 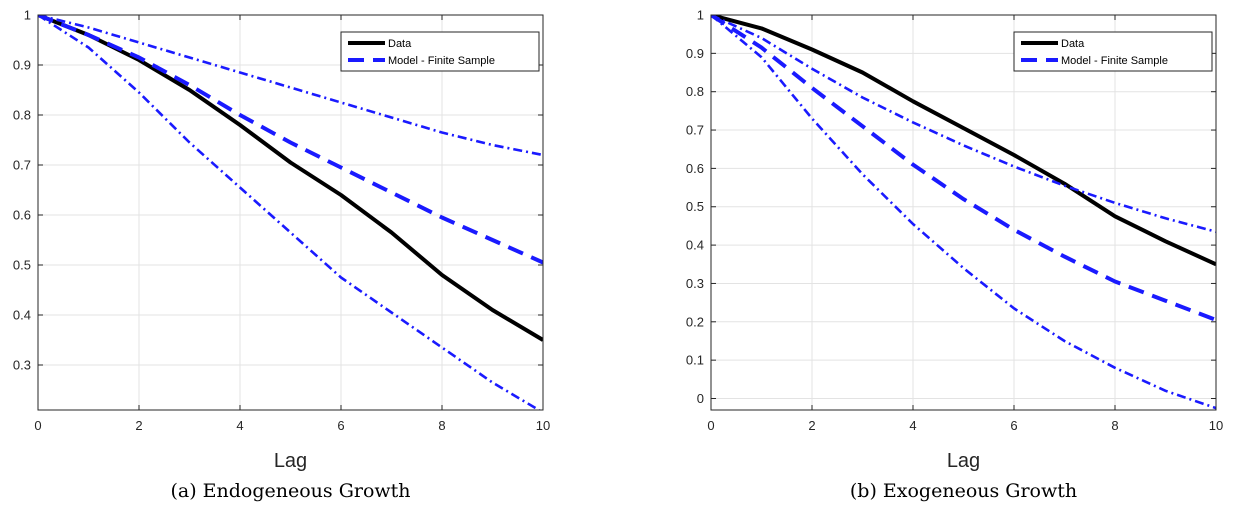 What do you see at coordinates (695, 321) in the screenshot?
I see `y-tick-label: 0.2` at bounding box center [695, 321].